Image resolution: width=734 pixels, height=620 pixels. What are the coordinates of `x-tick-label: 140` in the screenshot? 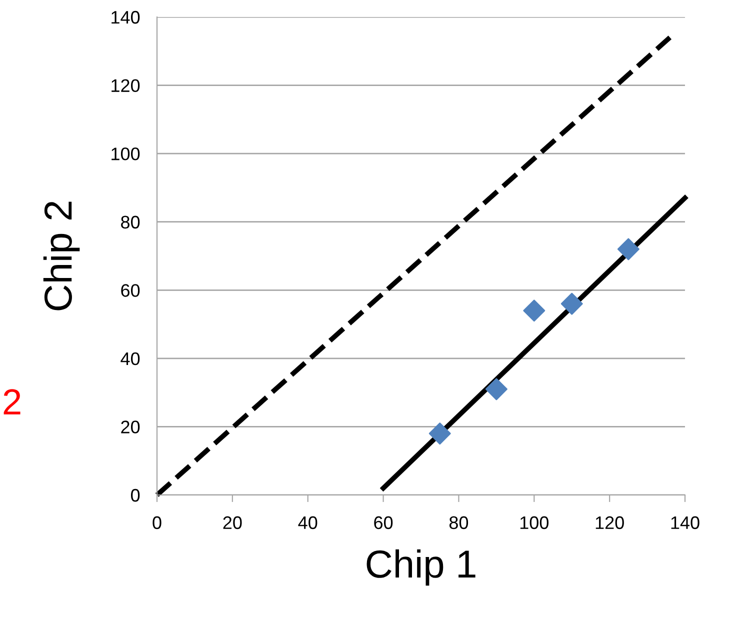 It's located at (685, 523).